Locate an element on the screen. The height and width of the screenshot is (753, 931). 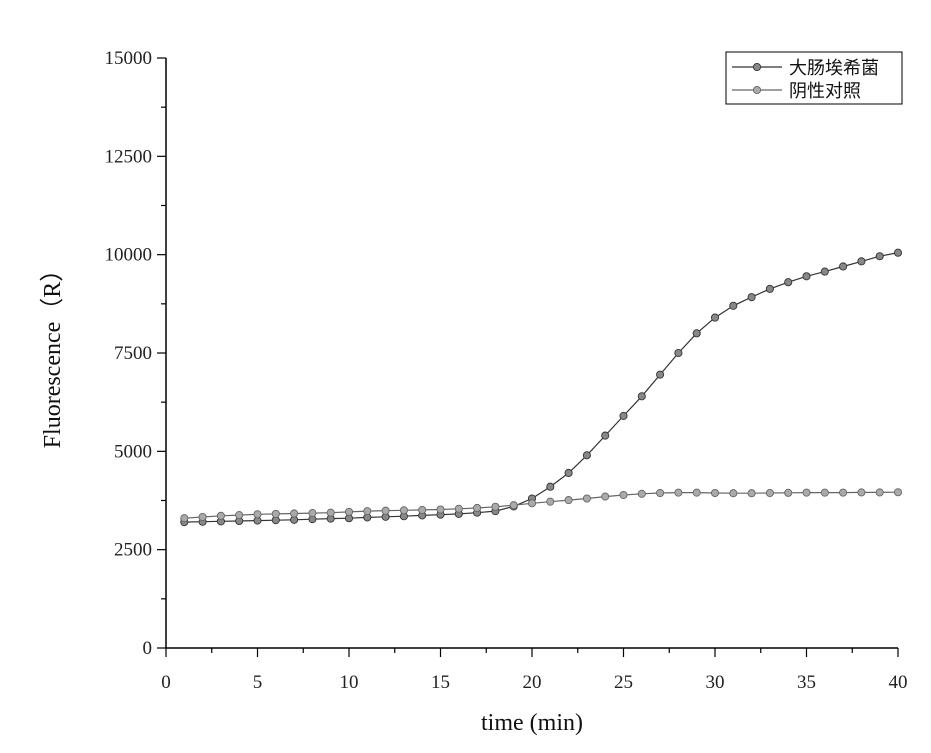
y-tick-label: 5000 is located at coordinates (133, 451).